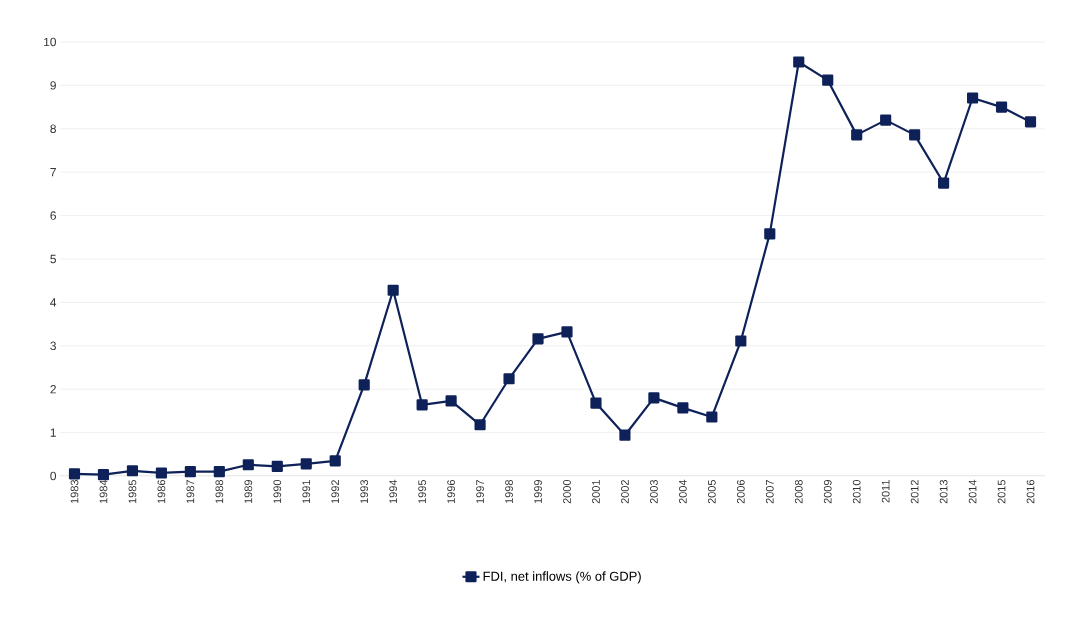 The width and height of the screenshot is (1066, 618). Describe the element at coordinates (53, 172) in the screenshot. I see `y-tick-label: 7` at that location.